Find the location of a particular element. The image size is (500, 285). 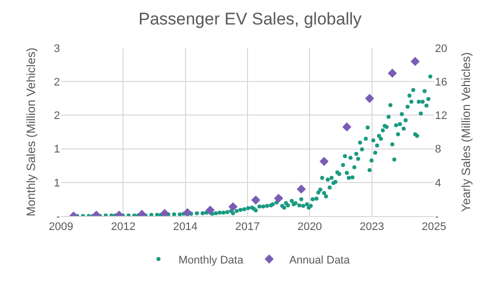

y-axis-title: Monthly Sales (Million Vehicles) is located at coordinates (31, 132).